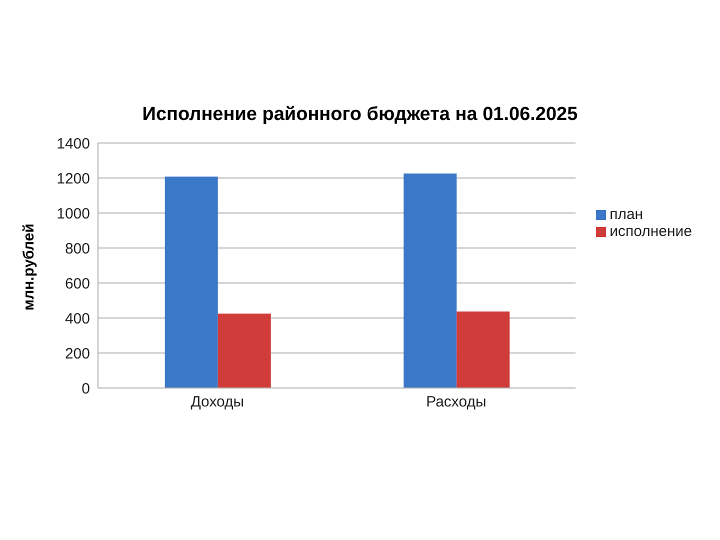 The image size is (720, 540). What do you see at coordinates (73, 143) in the screenshot?
I see `y-tick-label: 1400` at bounding box center [73, 143].